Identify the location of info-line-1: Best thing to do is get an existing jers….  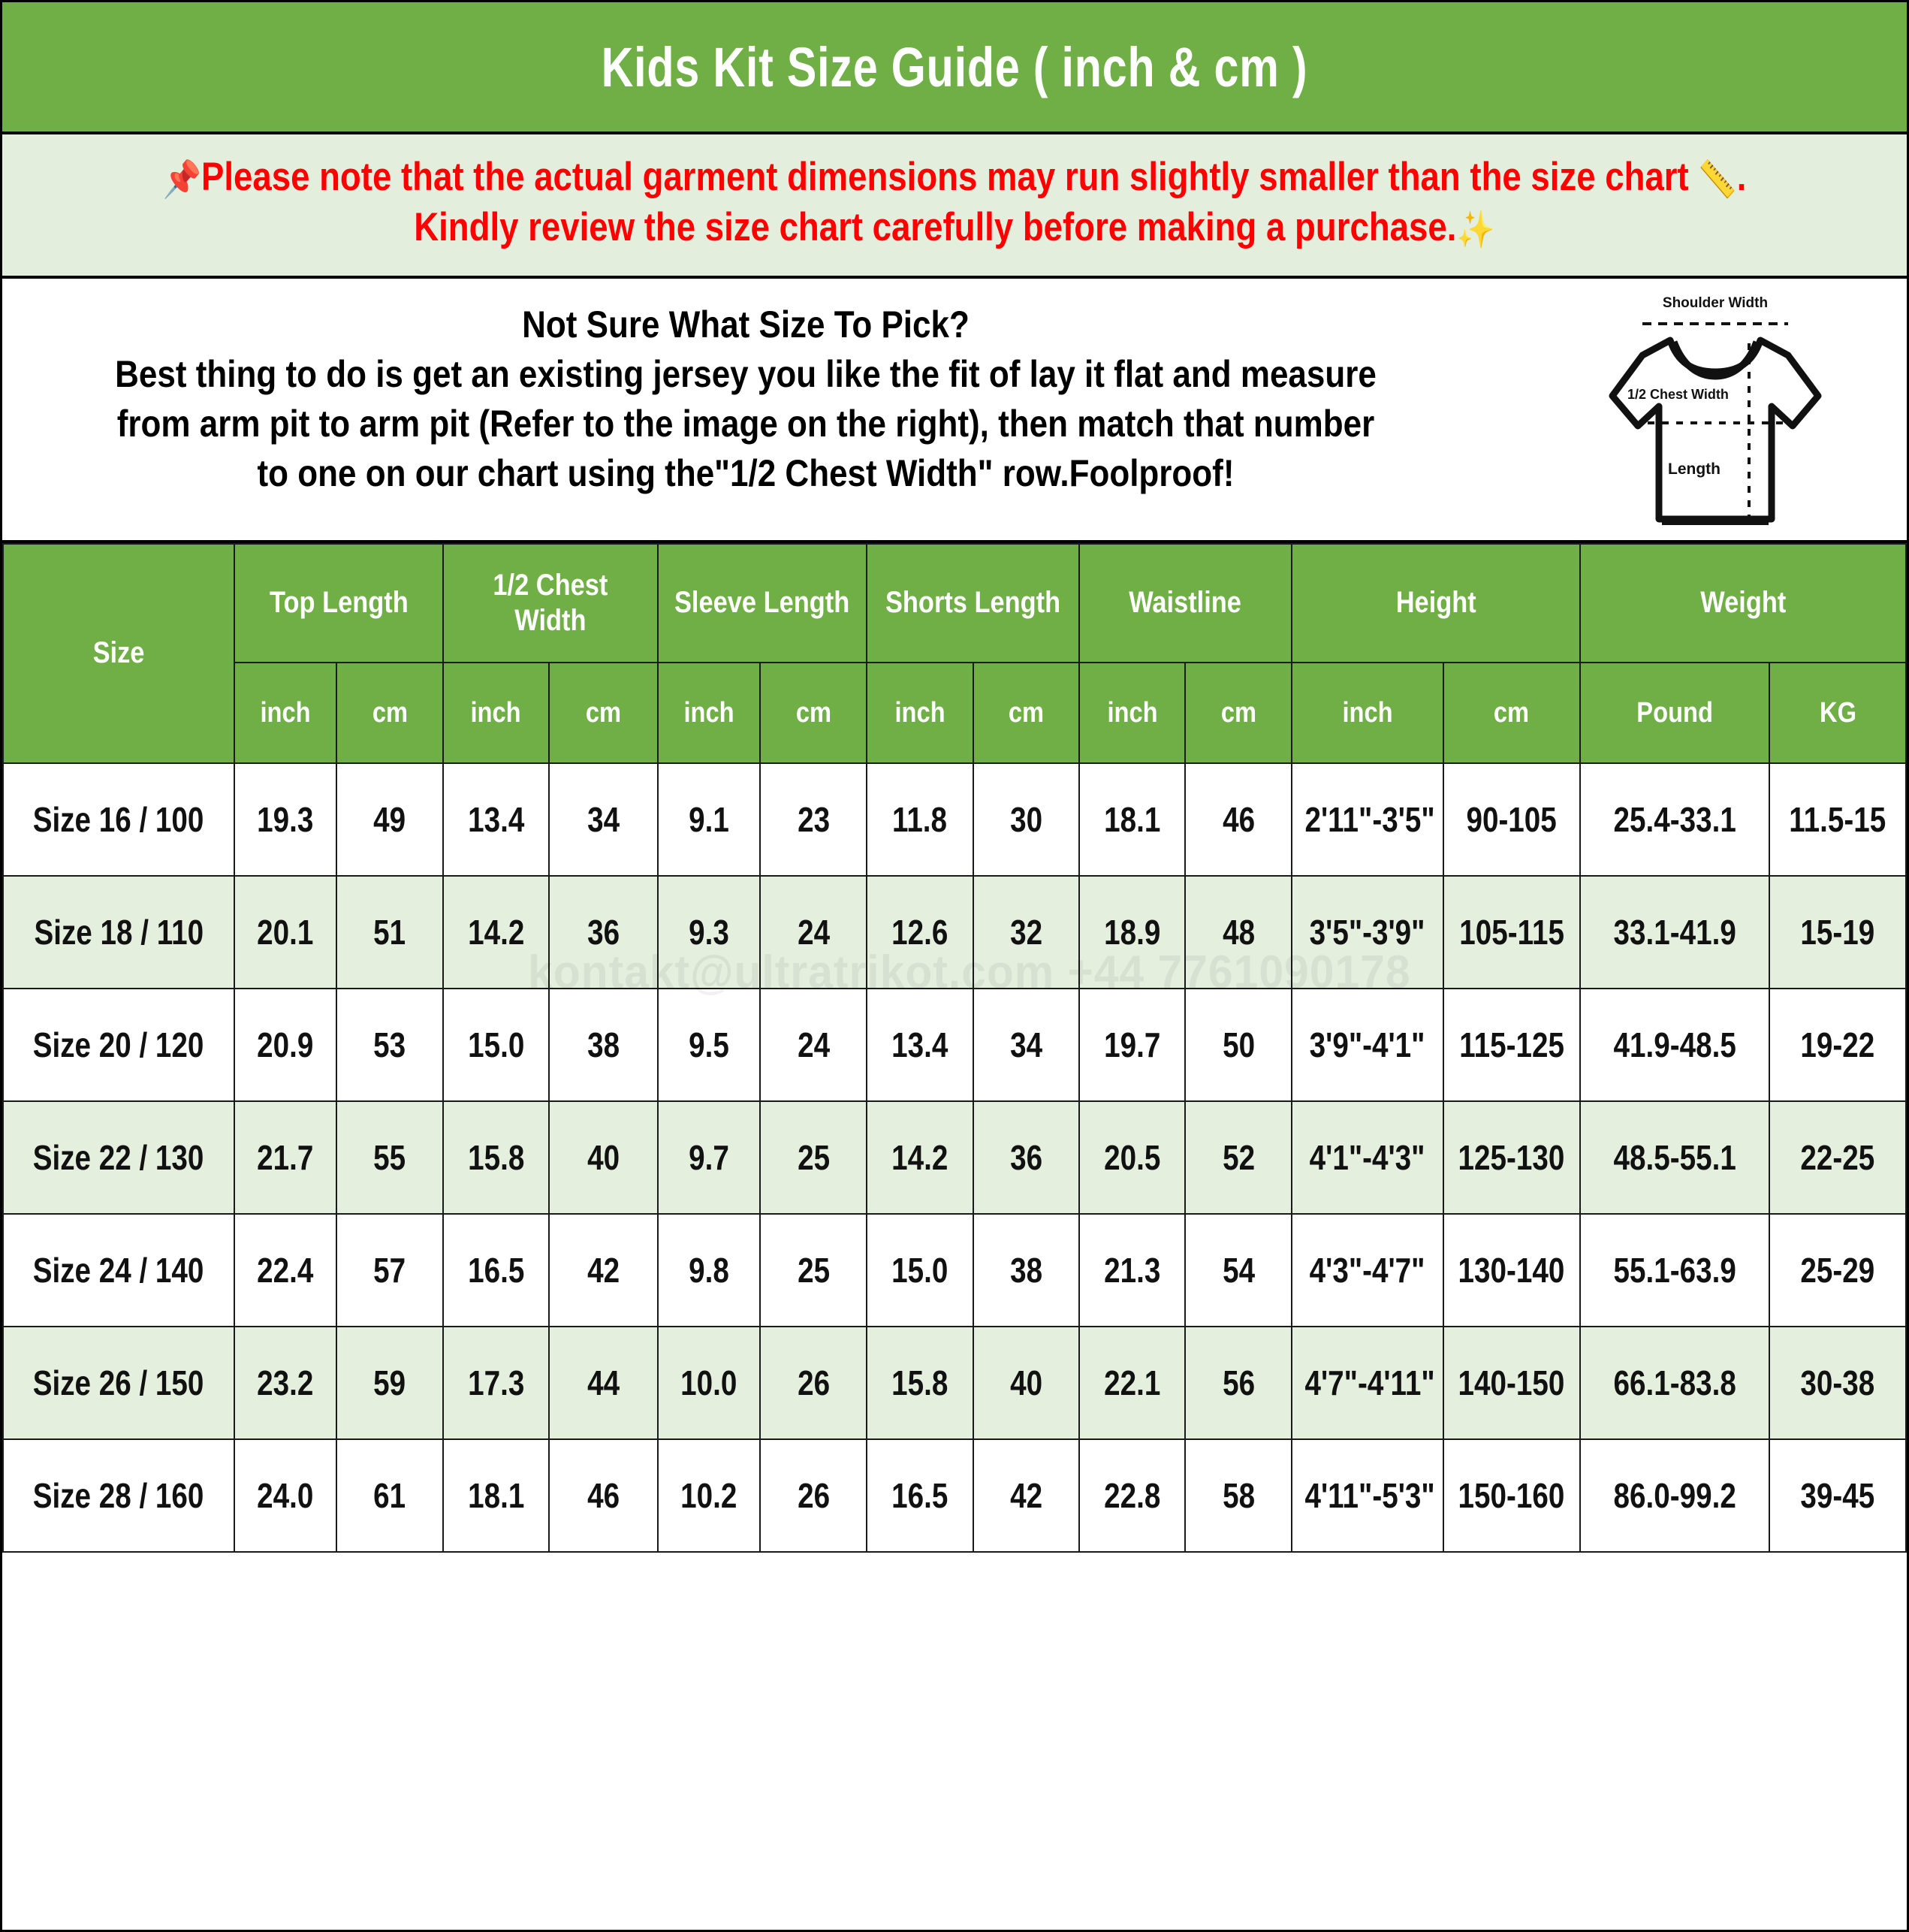
(746, 374).